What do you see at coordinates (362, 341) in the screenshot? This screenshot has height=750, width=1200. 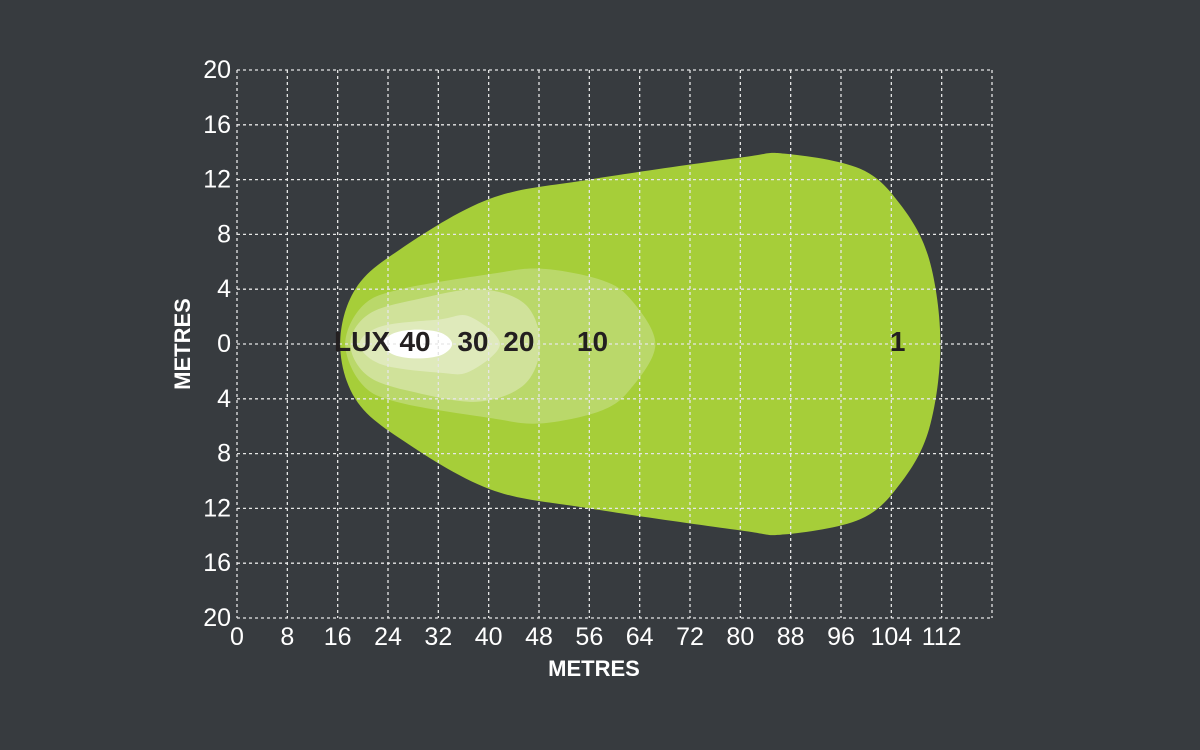 I see `unit-label: LUX` at bounding box center [362, 341].